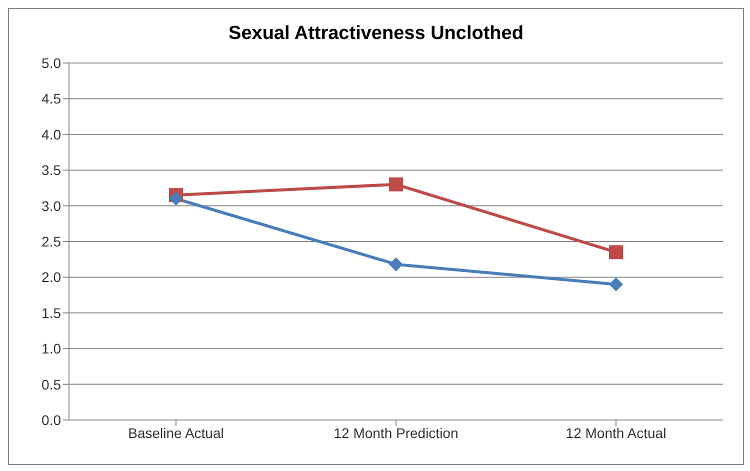  Describe the element at coordinates (396, 432) in the screenshot. I see `x-tick-label: 12 Month Prediction` at that location.